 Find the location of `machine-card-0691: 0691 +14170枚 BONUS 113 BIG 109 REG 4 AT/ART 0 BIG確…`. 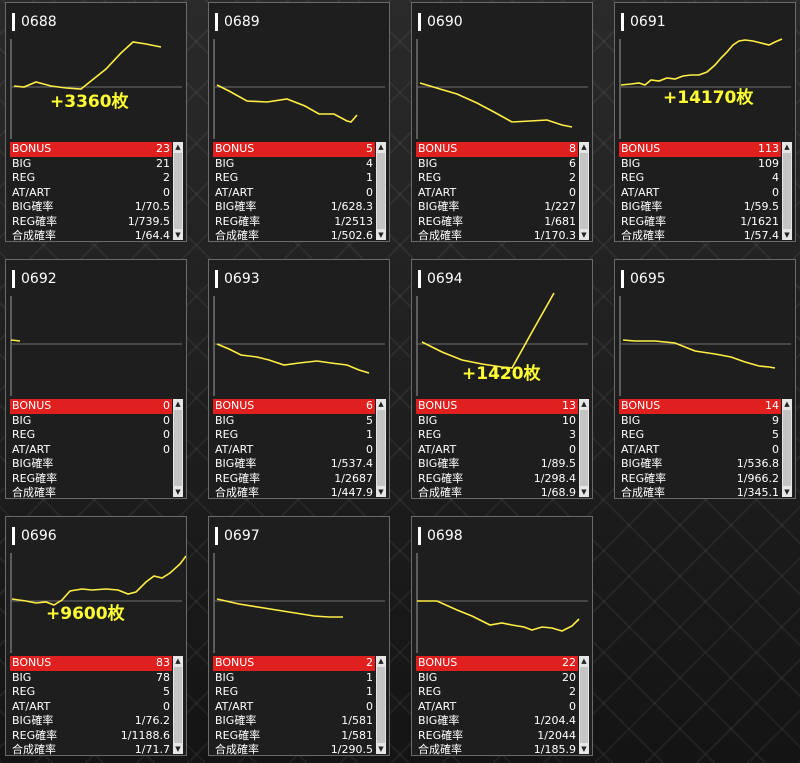

machine-card-0691: 0691 +14170枚 BONUS 113 BIG 109 REG 4 AT/ART 0 BIG確… is located at coordinates (705, 122).